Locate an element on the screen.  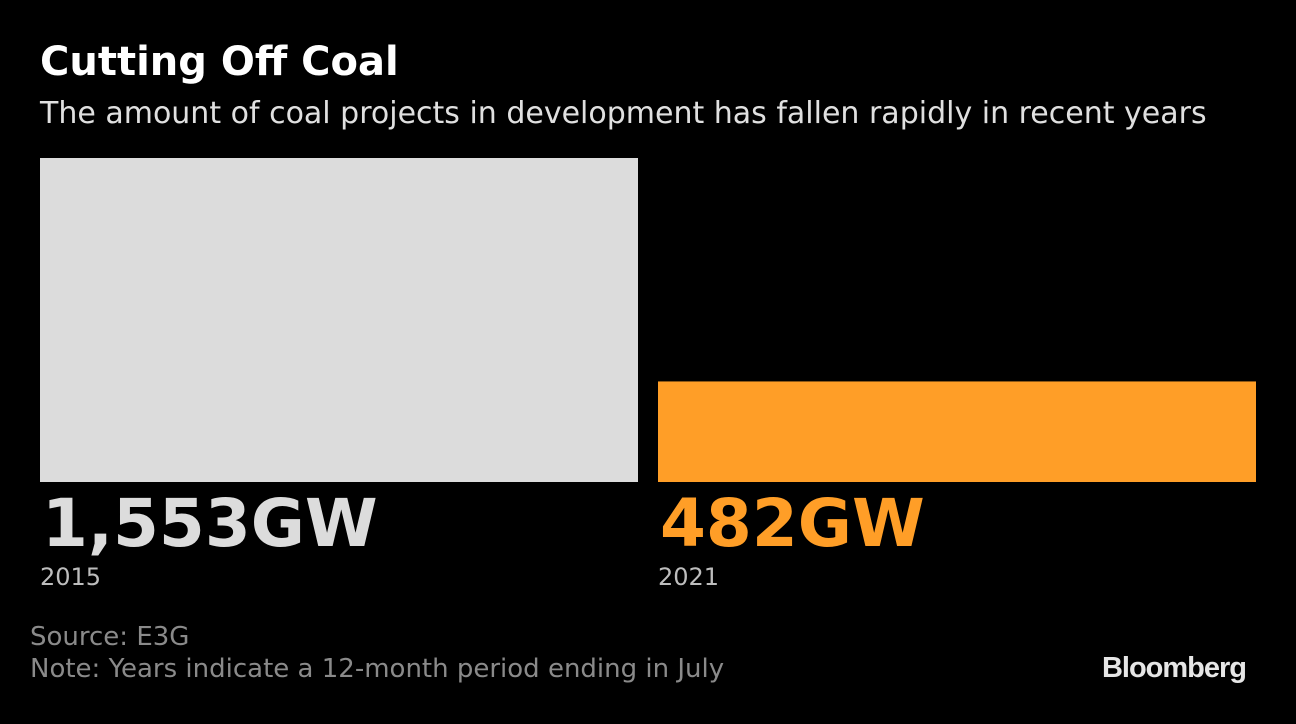
value-label-2015: 1,553GW is located at coordinates (210, 523).